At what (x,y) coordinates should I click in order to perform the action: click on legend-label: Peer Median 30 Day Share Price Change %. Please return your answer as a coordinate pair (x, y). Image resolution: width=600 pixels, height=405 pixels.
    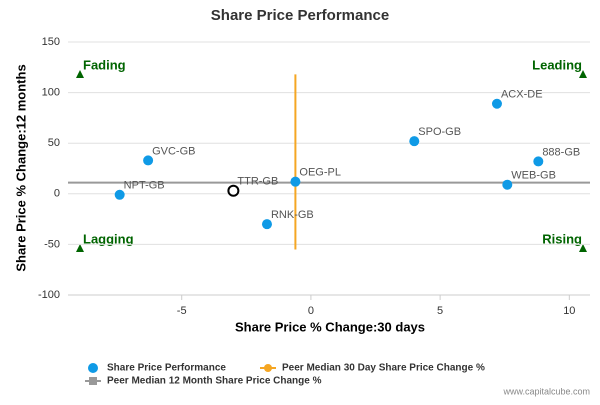
    Looking at the image, I should click on (383, 368).